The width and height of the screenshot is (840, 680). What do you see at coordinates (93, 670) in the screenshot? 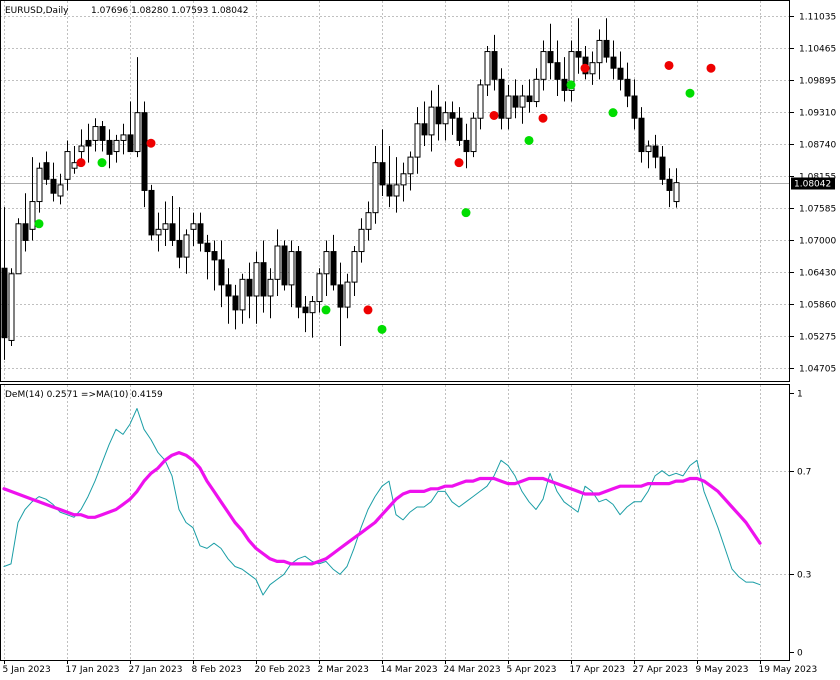
I see `time-tick-label: 17 Jan 2023` at bounding box center [93, 670].